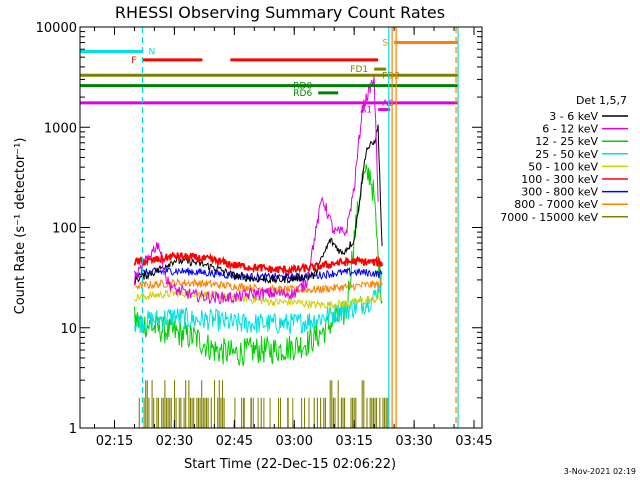 This screenshot has width=640, height=480. What do you see at coordinates (133, 61) in the screenshot?
I see `flag-f-label: F` at bounding box center [133, 61].